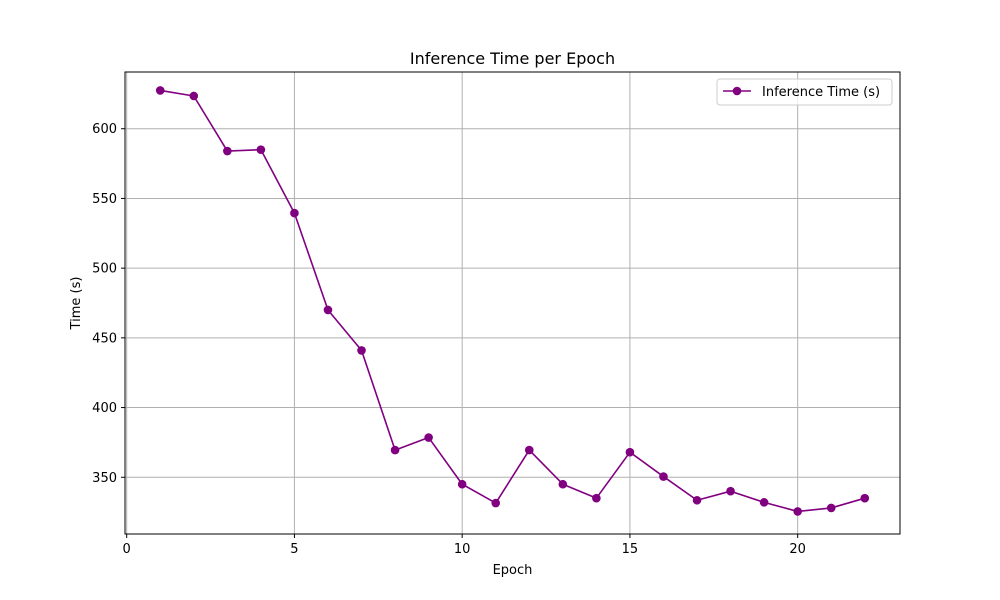 Image resolution: width=1000 pixels, height=600 pixels. What do you see at coordinates (797, 549) in the screenshot?
I see `x-tick-label: 20` at bounding box center [797, 549].